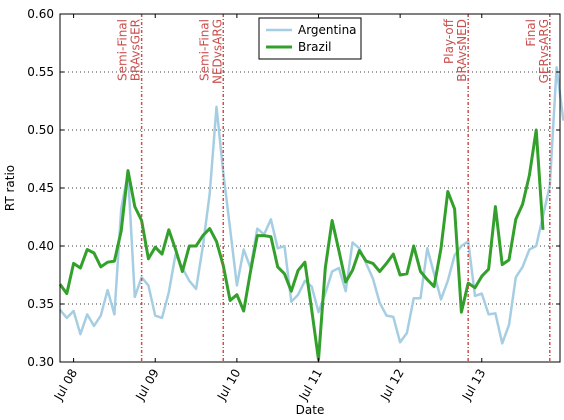 This screenshot has width=564, height=420. I want to click on legend-label: Brazil, so click(315, 47).